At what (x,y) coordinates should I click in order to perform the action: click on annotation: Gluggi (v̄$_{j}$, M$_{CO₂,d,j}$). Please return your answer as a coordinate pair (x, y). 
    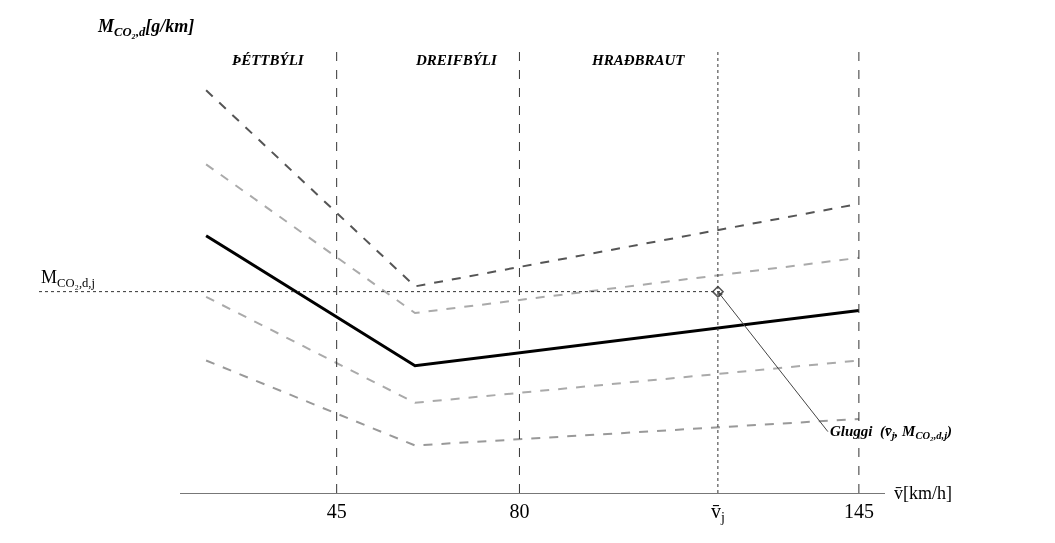
    Looking at the image, I should click on (891, 432).